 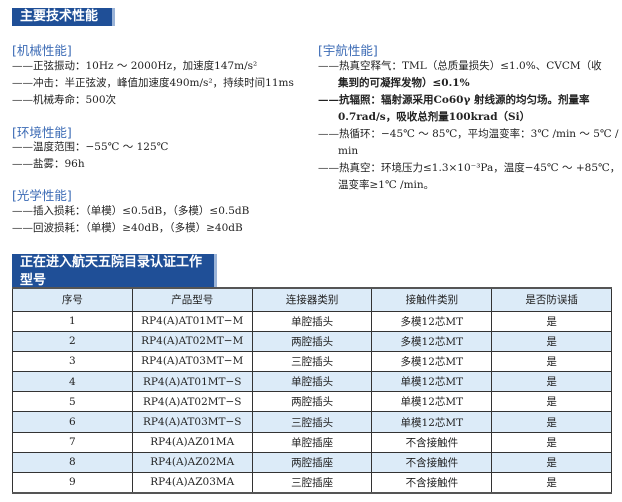 What do you see at coordinates (72, 299) in the screenshot?
I see `header-index: 序号` at bounding box center [72, 299].